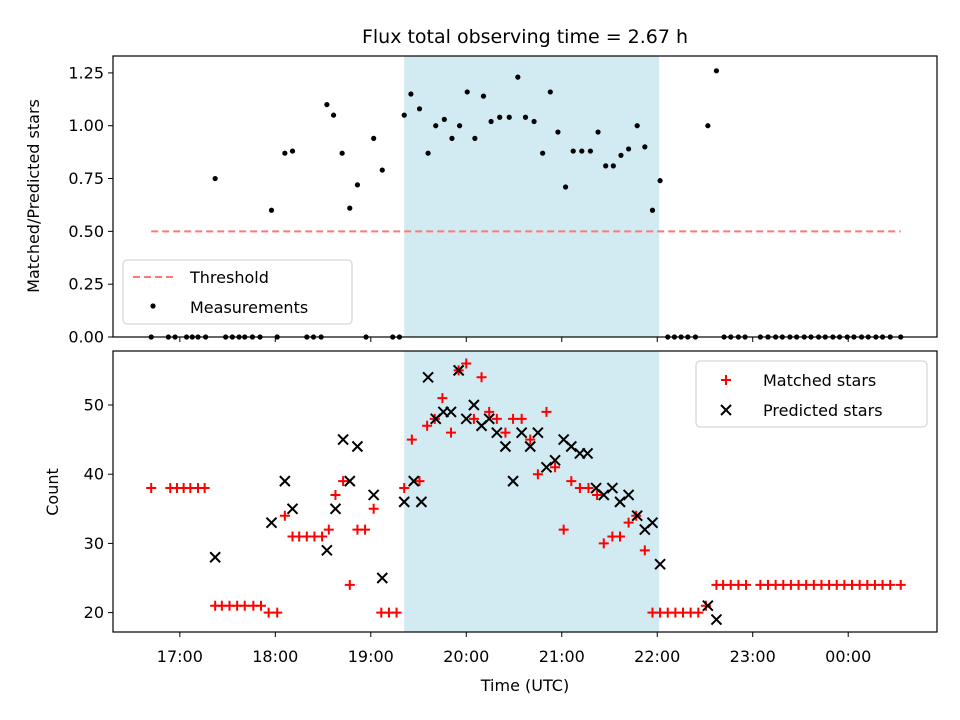 The height and width of the screenshot is (720, 960). I want to click on x-tick-label: 00:00, so click(848, 656).